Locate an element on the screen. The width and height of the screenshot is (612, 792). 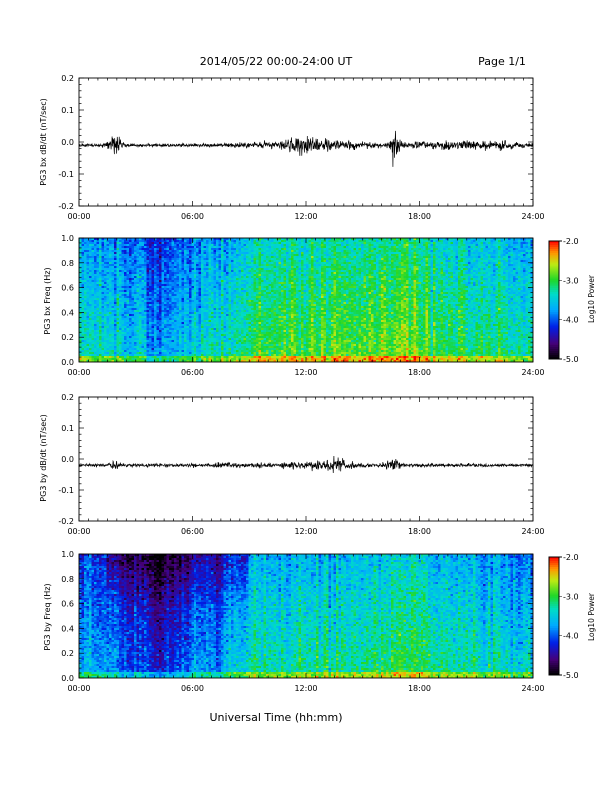
bx-dbdt-yticks is located at coordinates (306, 142).